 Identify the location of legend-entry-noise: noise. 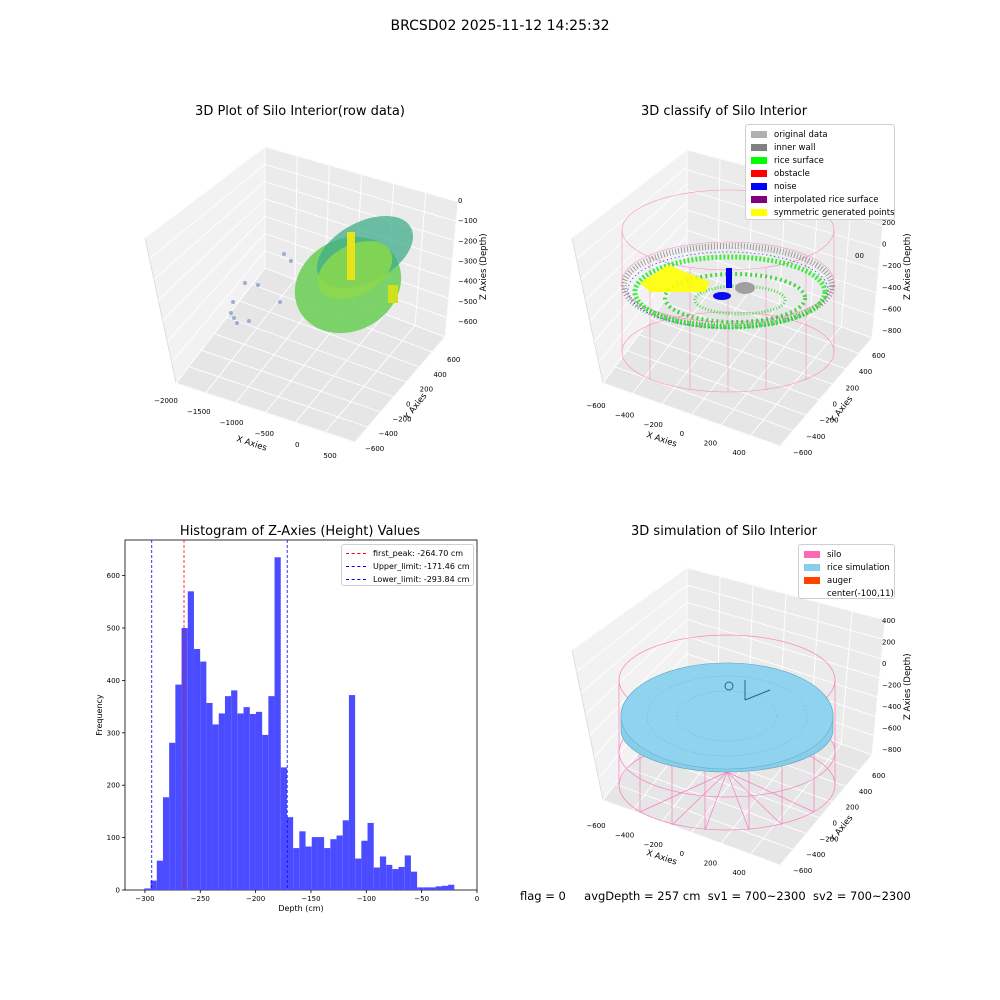
(820, 186).